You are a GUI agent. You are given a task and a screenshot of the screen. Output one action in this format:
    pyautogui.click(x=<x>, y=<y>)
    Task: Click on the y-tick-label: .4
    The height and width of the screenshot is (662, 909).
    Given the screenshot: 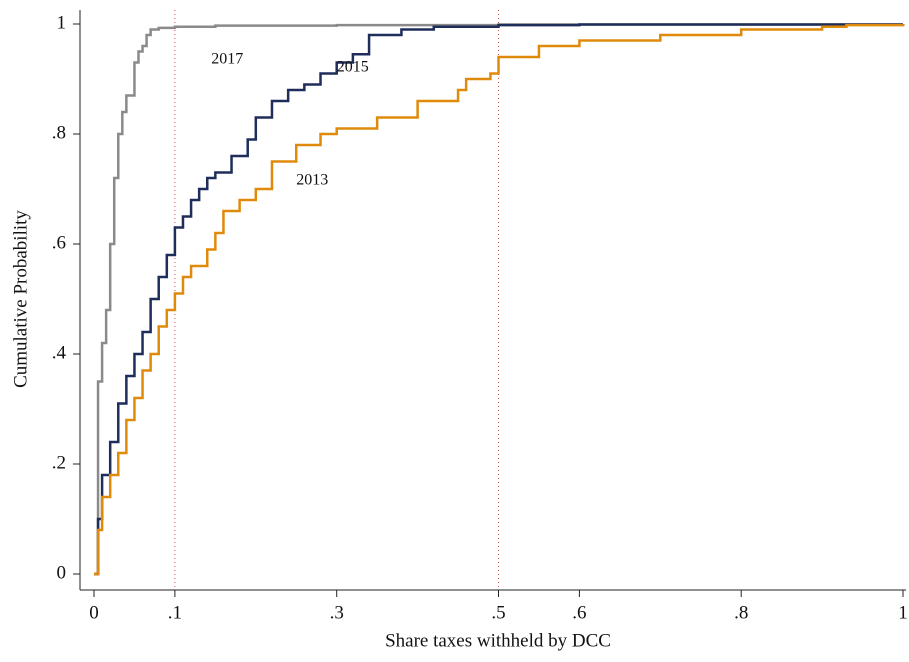 What is the action you would take?
    pyautogui.click(x=59, y=352)
    